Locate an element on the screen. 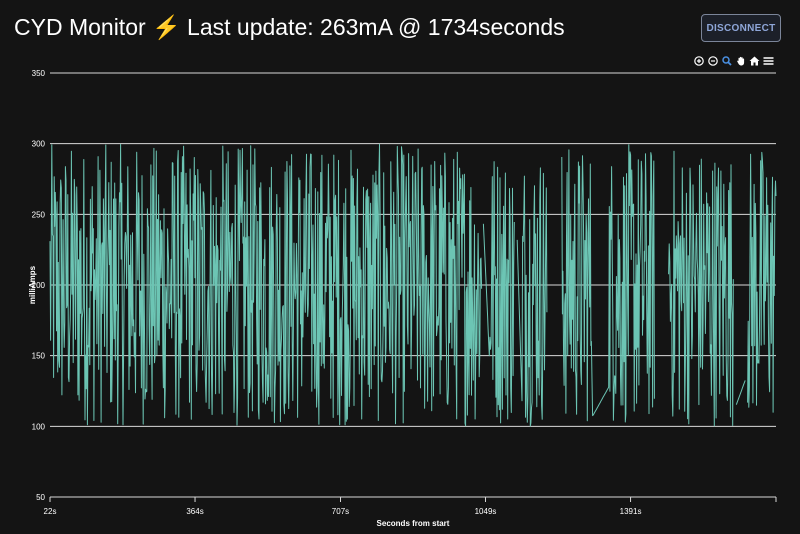 The width and height of the screenshot is (800, 534). y-tick-label: 150 is located at coordinates (39, 356).